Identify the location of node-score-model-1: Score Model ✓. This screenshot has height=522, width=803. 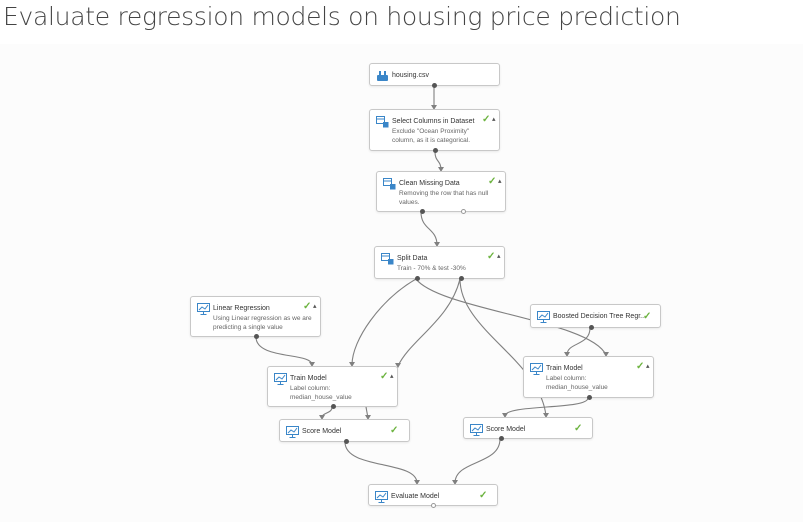
(344, 431).